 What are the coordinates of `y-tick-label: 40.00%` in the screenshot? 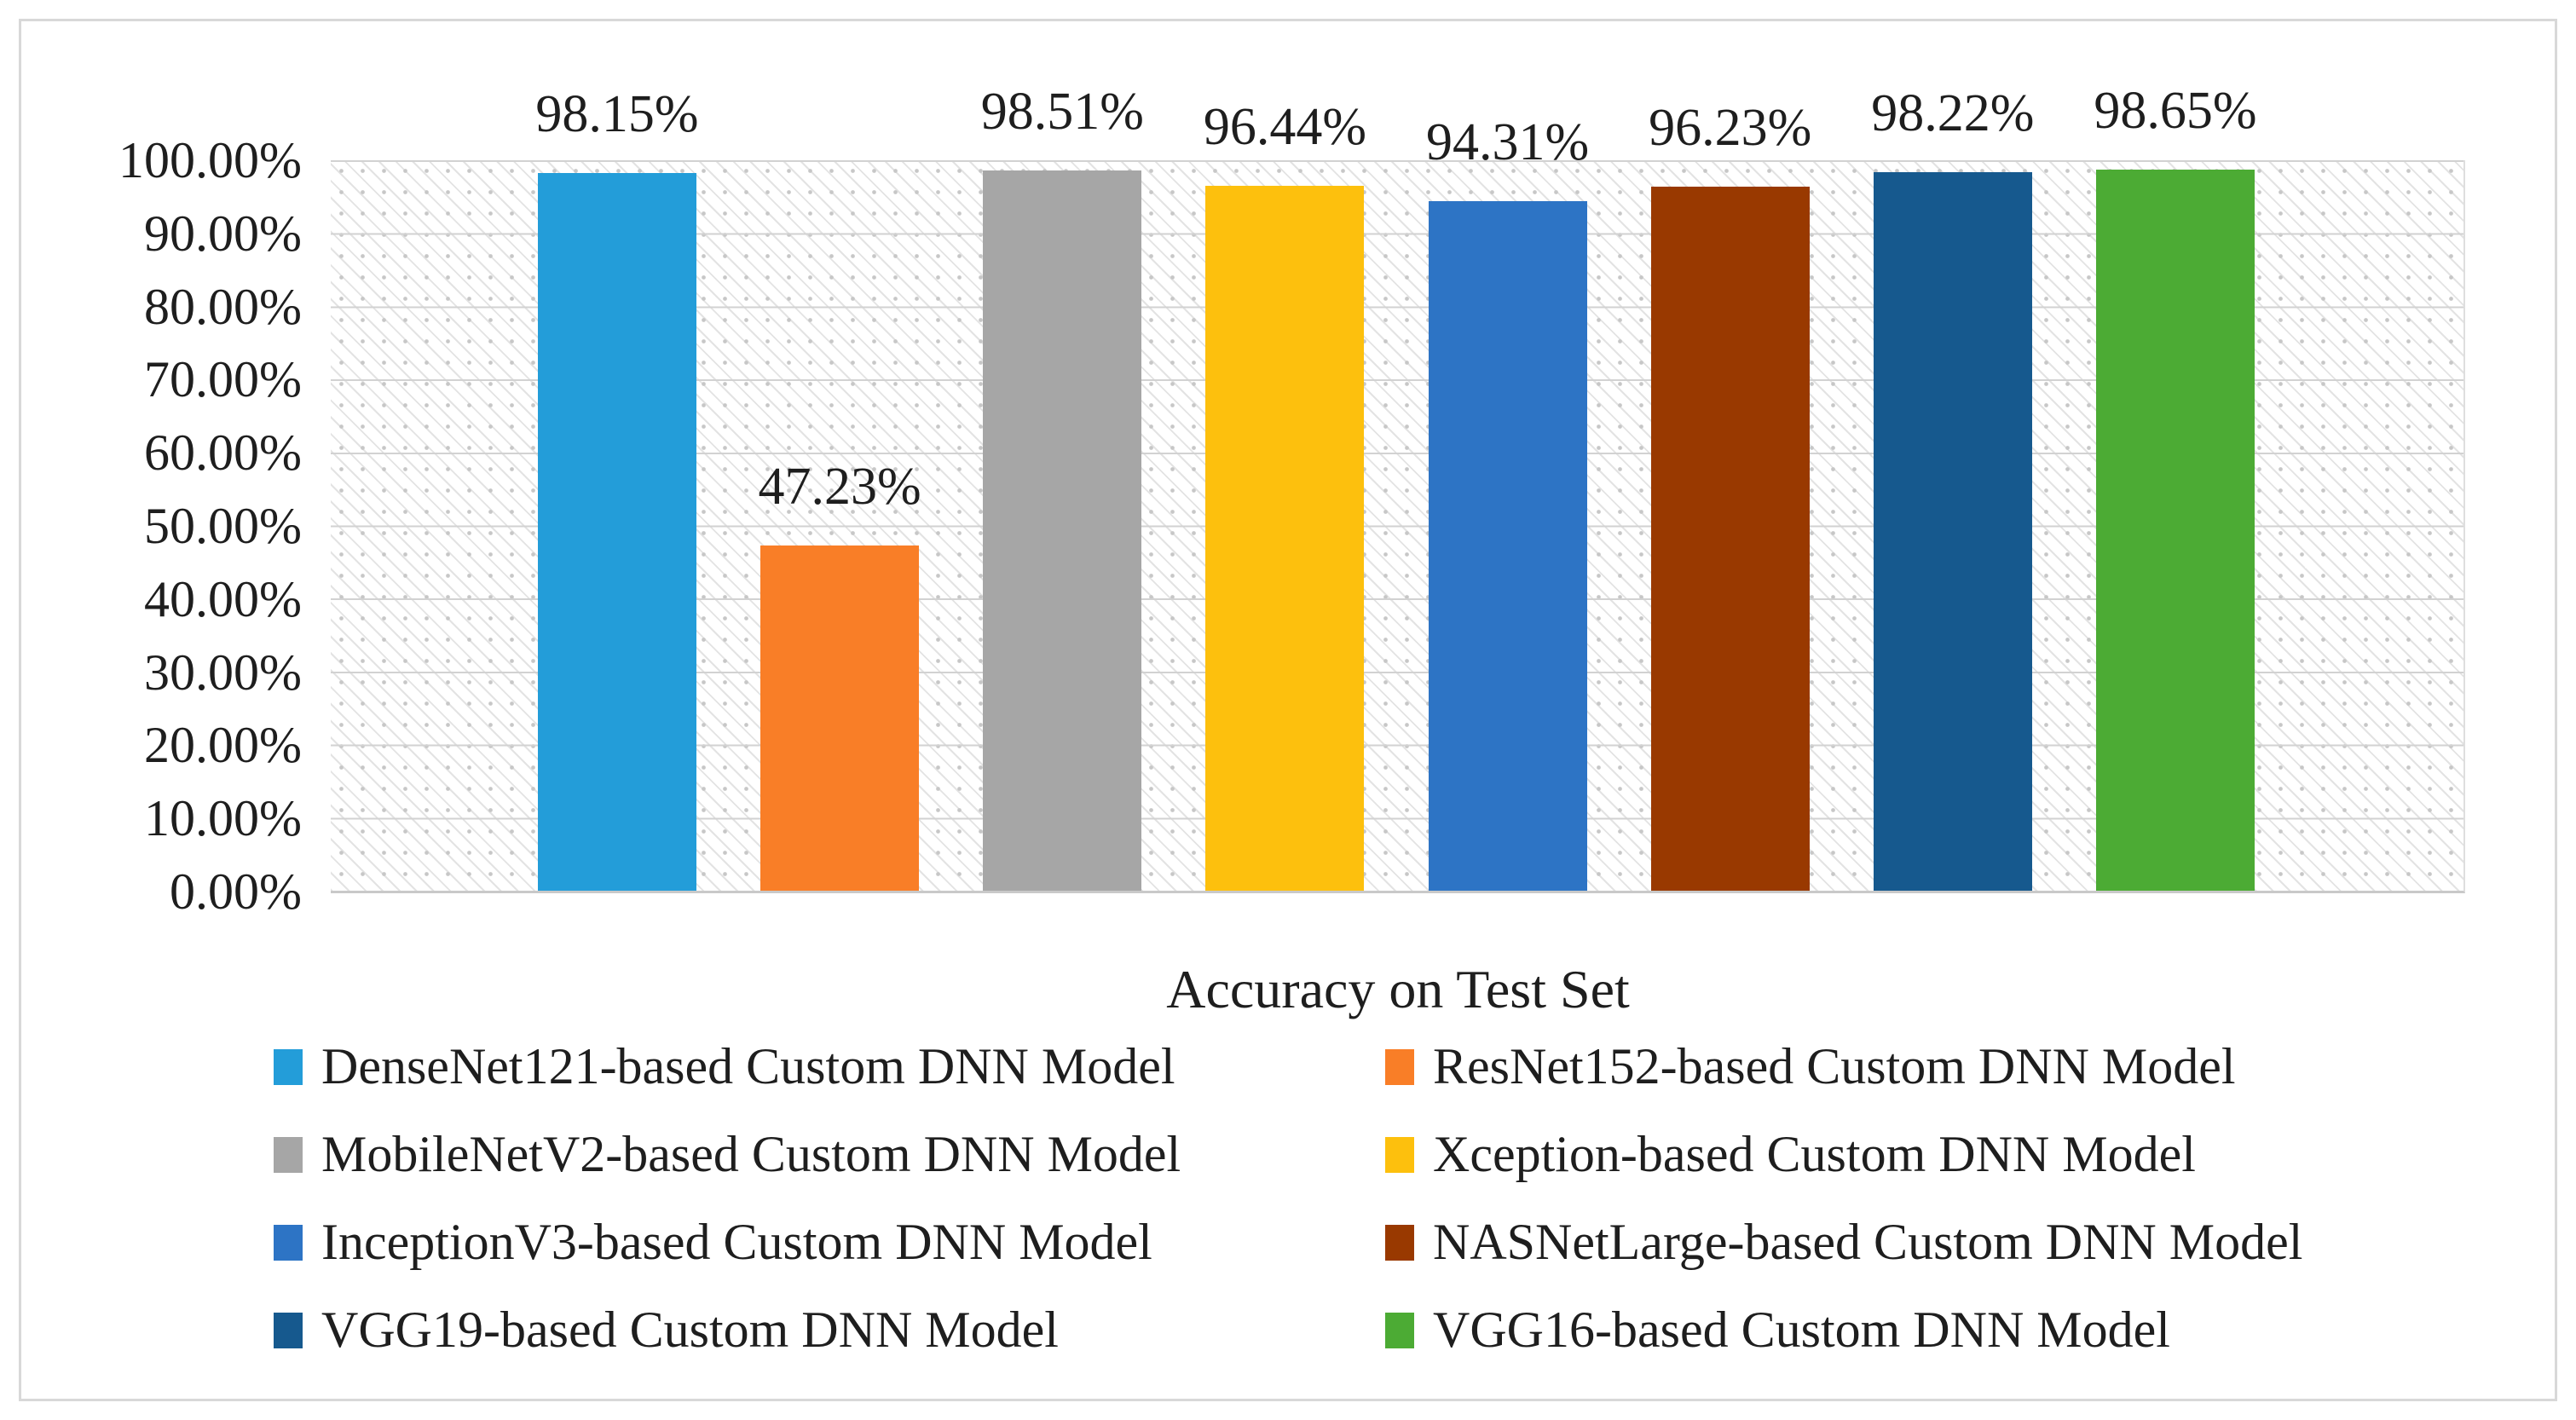 It's located at (223, 598).